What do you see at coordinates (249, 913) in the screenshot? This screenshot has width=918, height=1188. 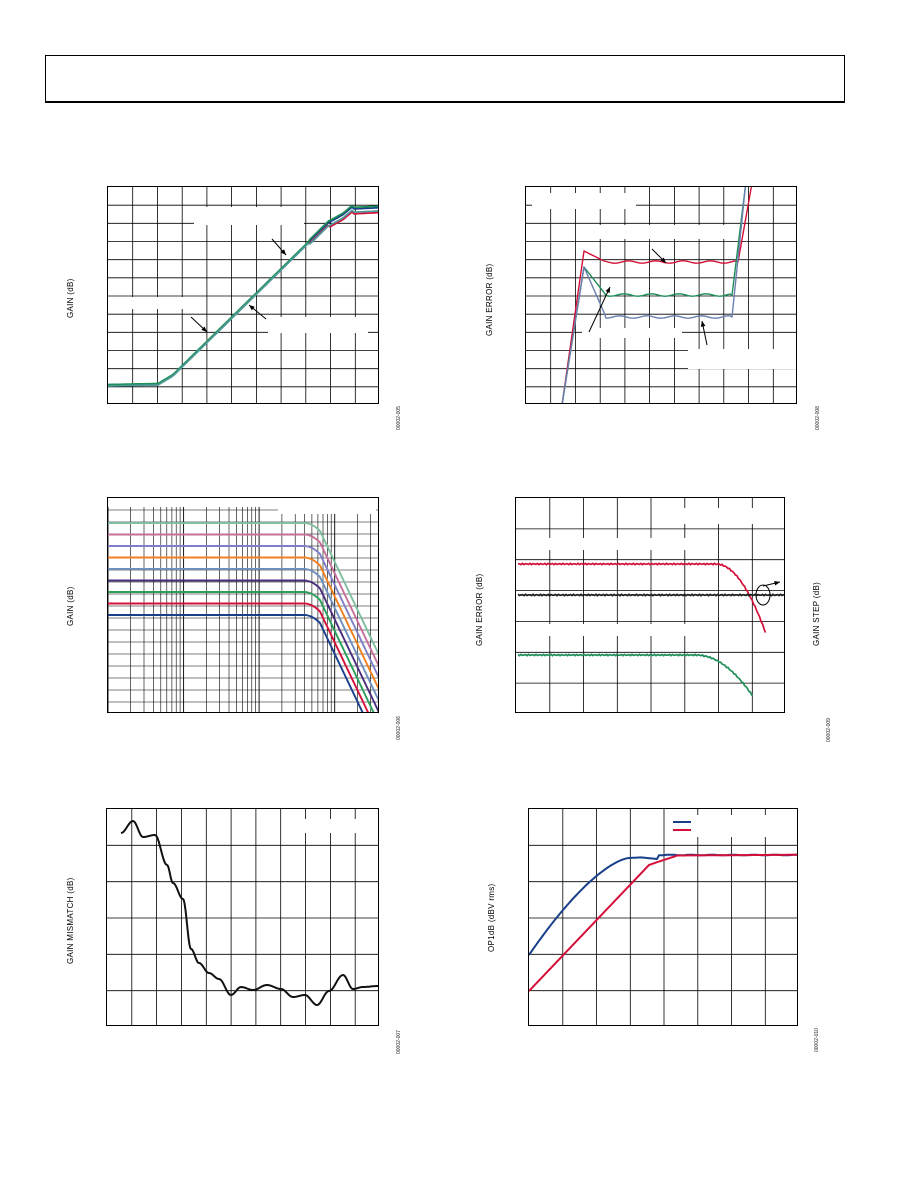 I see `gain-mismatch-curve` at bounding box center [249, 913].